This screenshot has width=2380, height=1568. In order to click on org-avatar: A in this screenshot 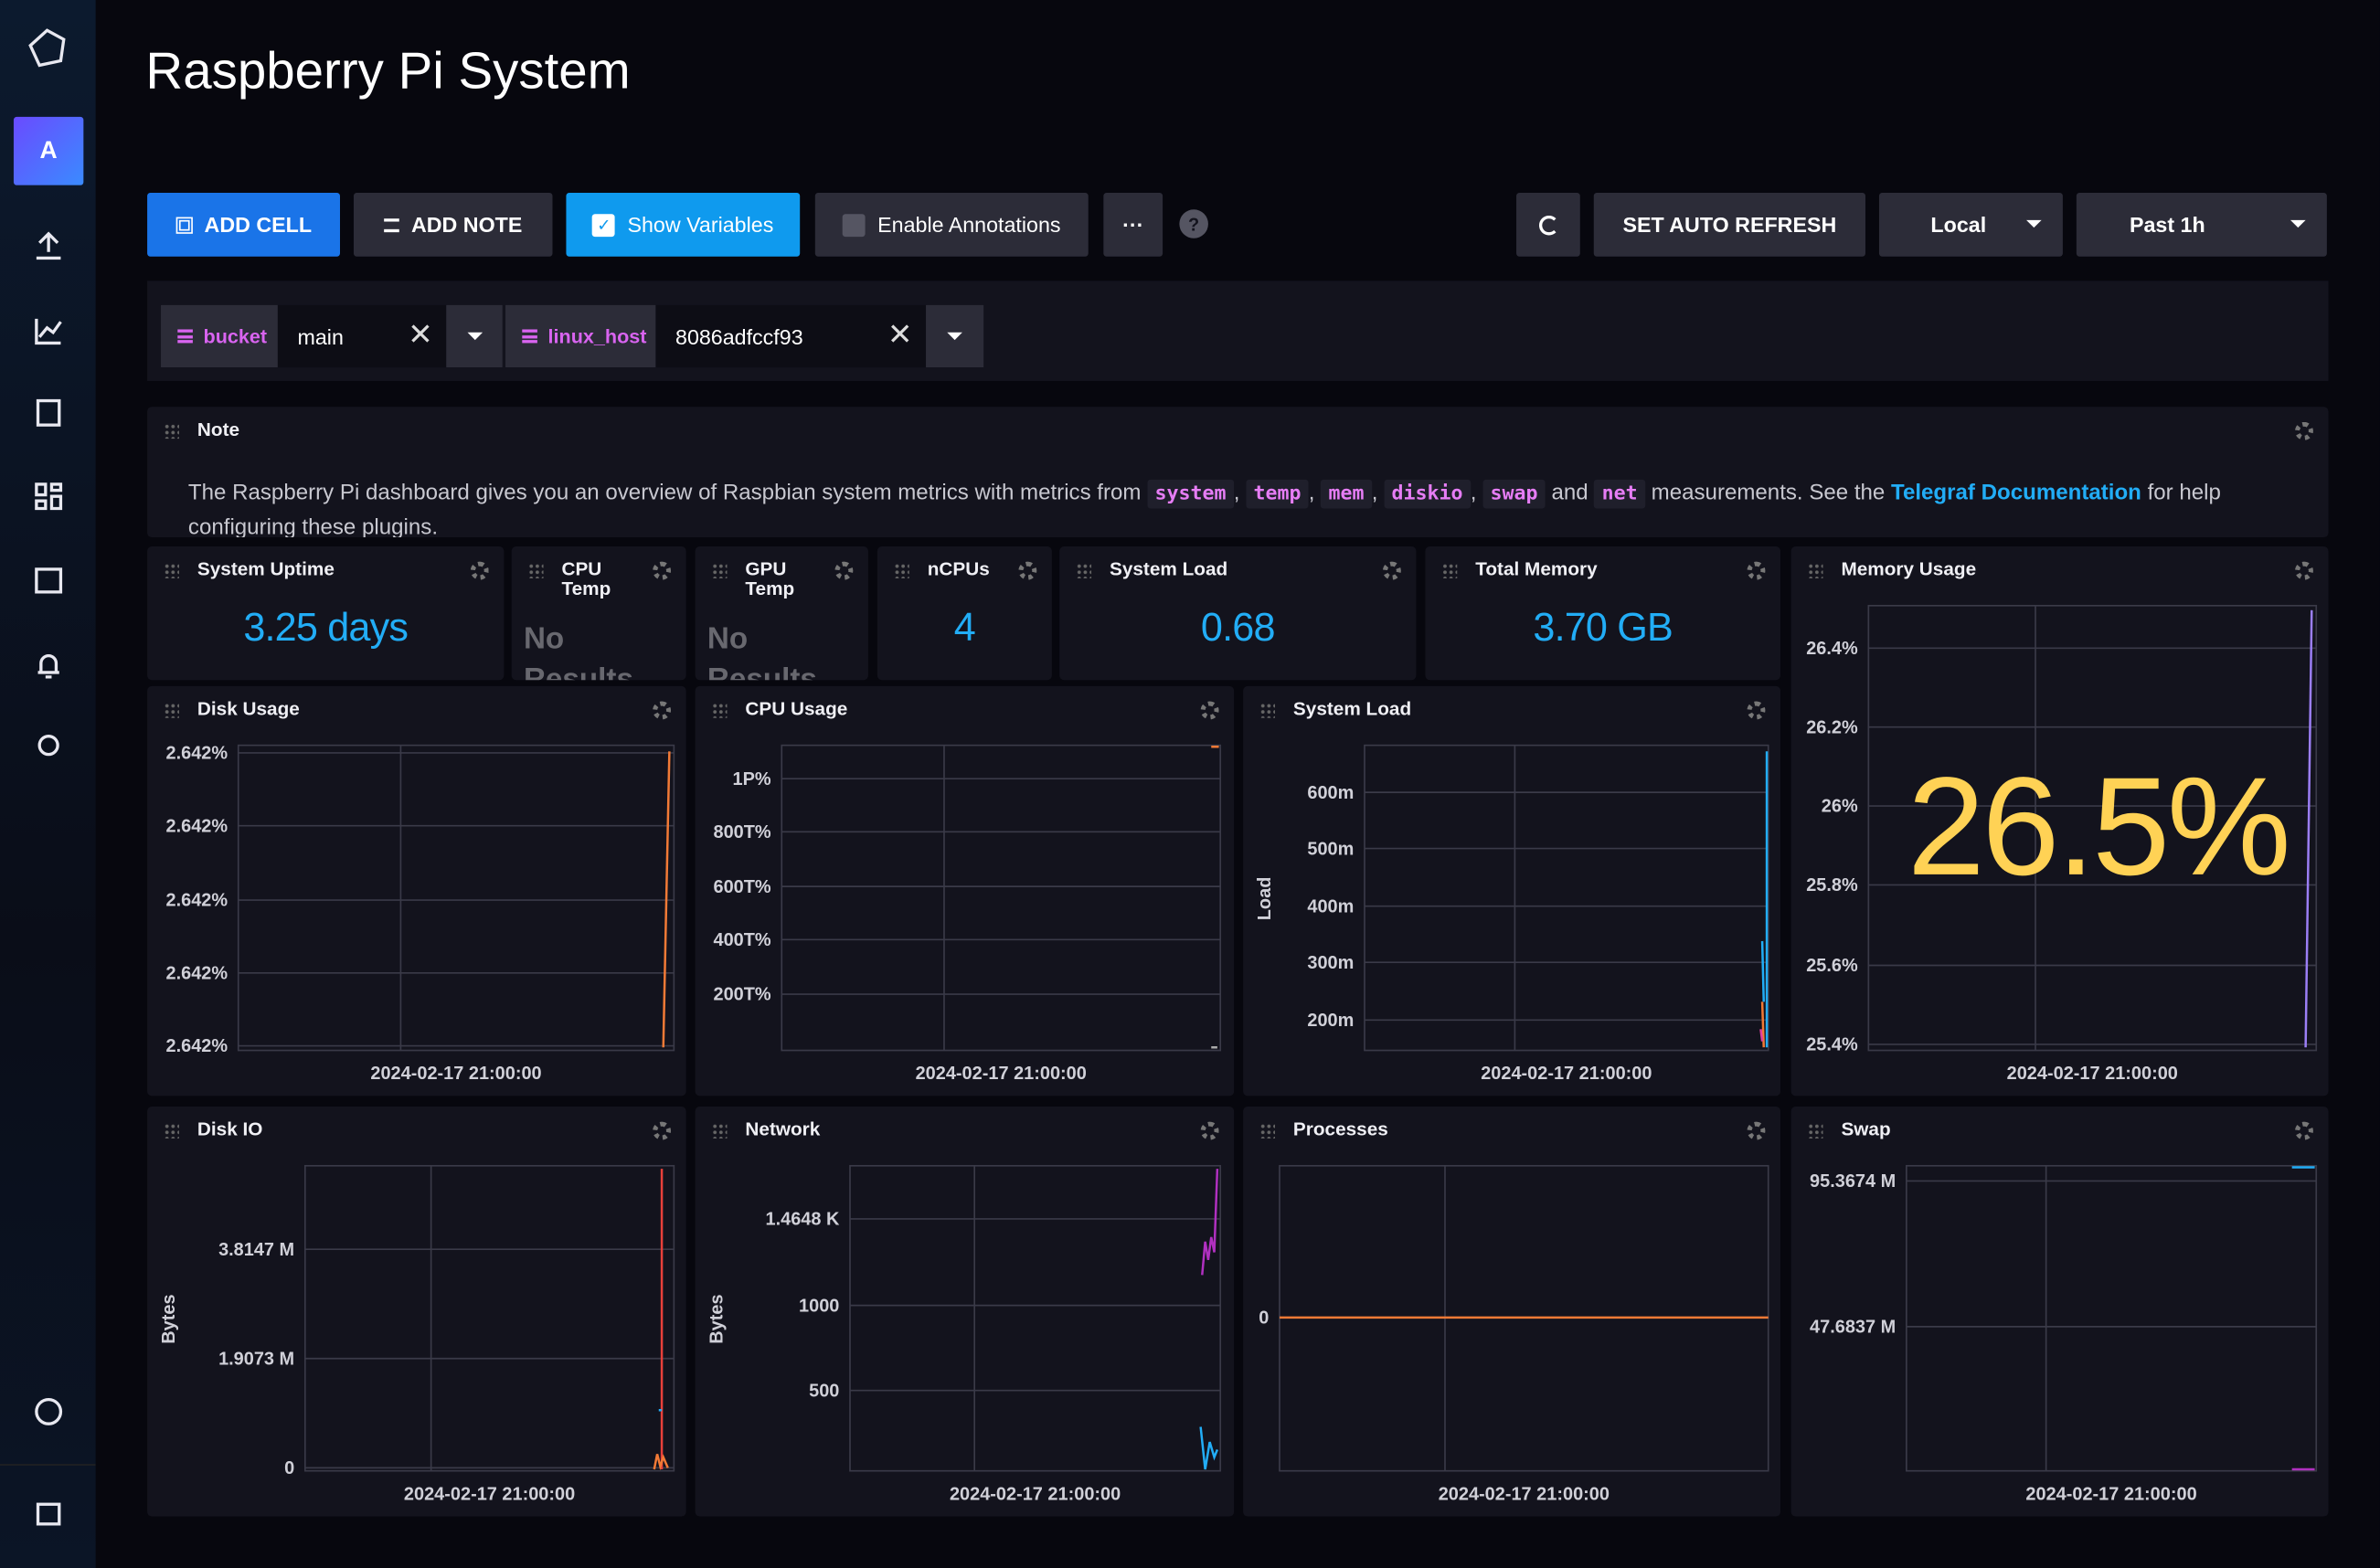, I will do `click(48, 151)`.